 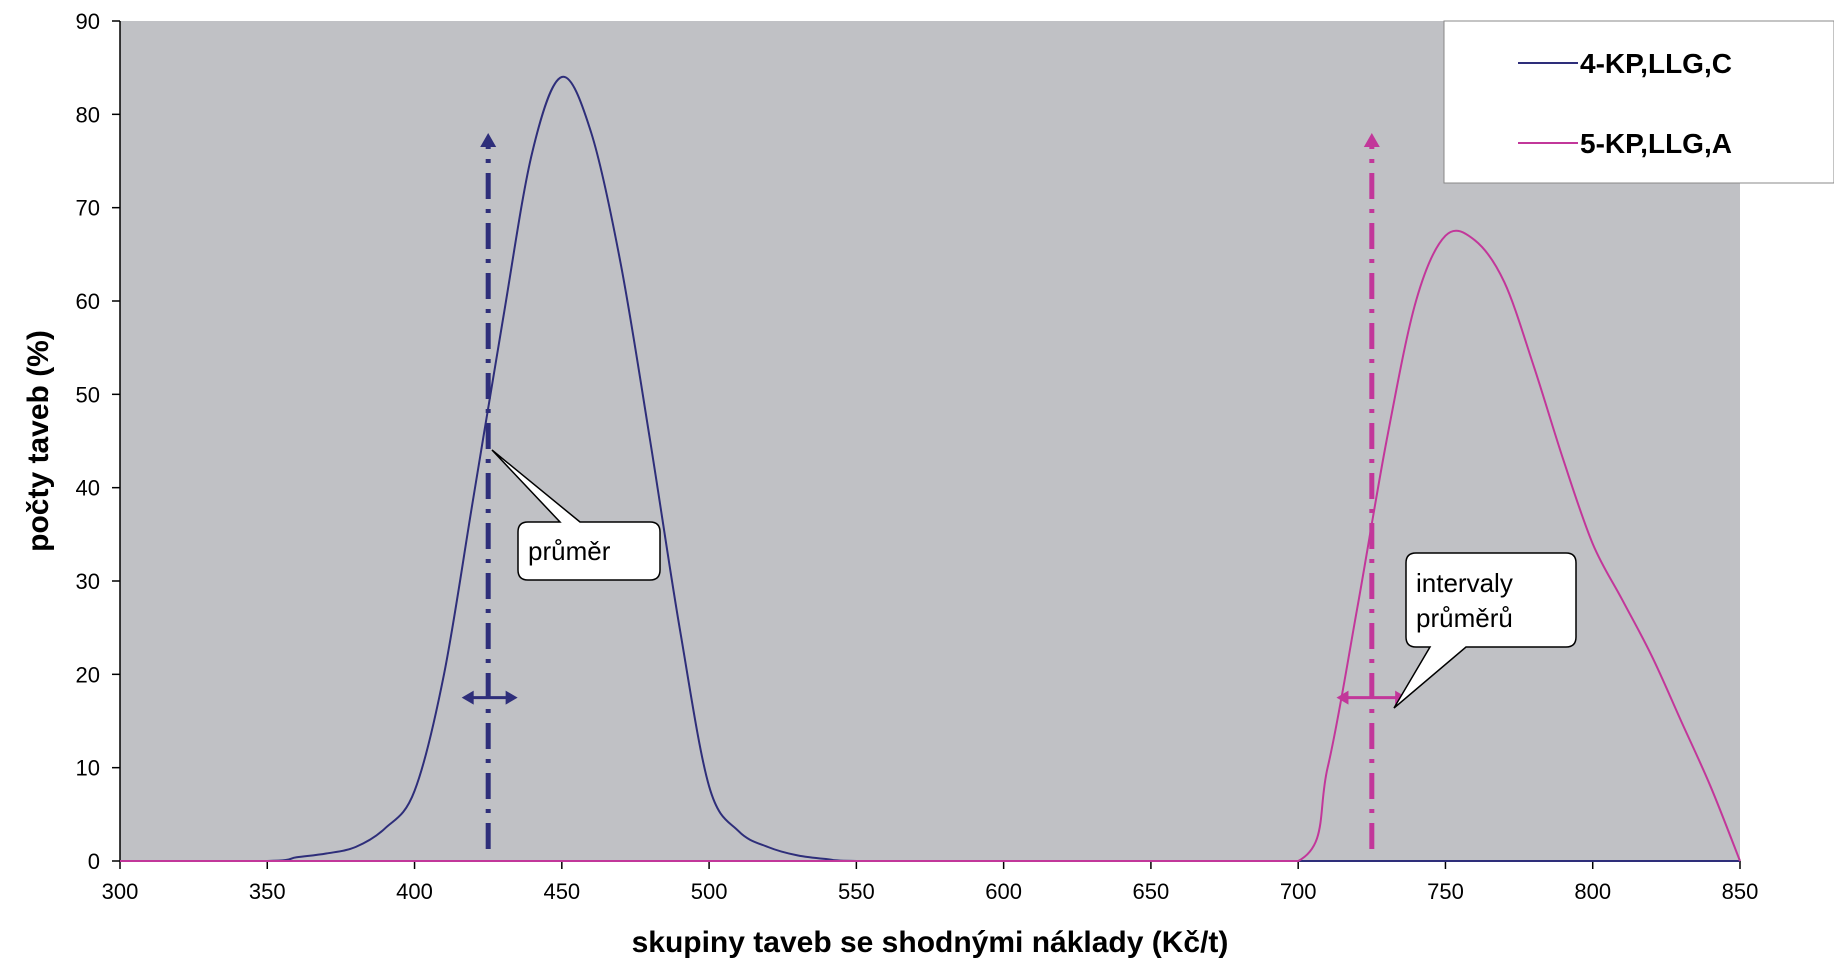 What do you see at coordinates (1656, 63) in the screenshot?
I see `legend-label-series-1: 4-KP,LLG,C` at bounding box center [1656, 63].